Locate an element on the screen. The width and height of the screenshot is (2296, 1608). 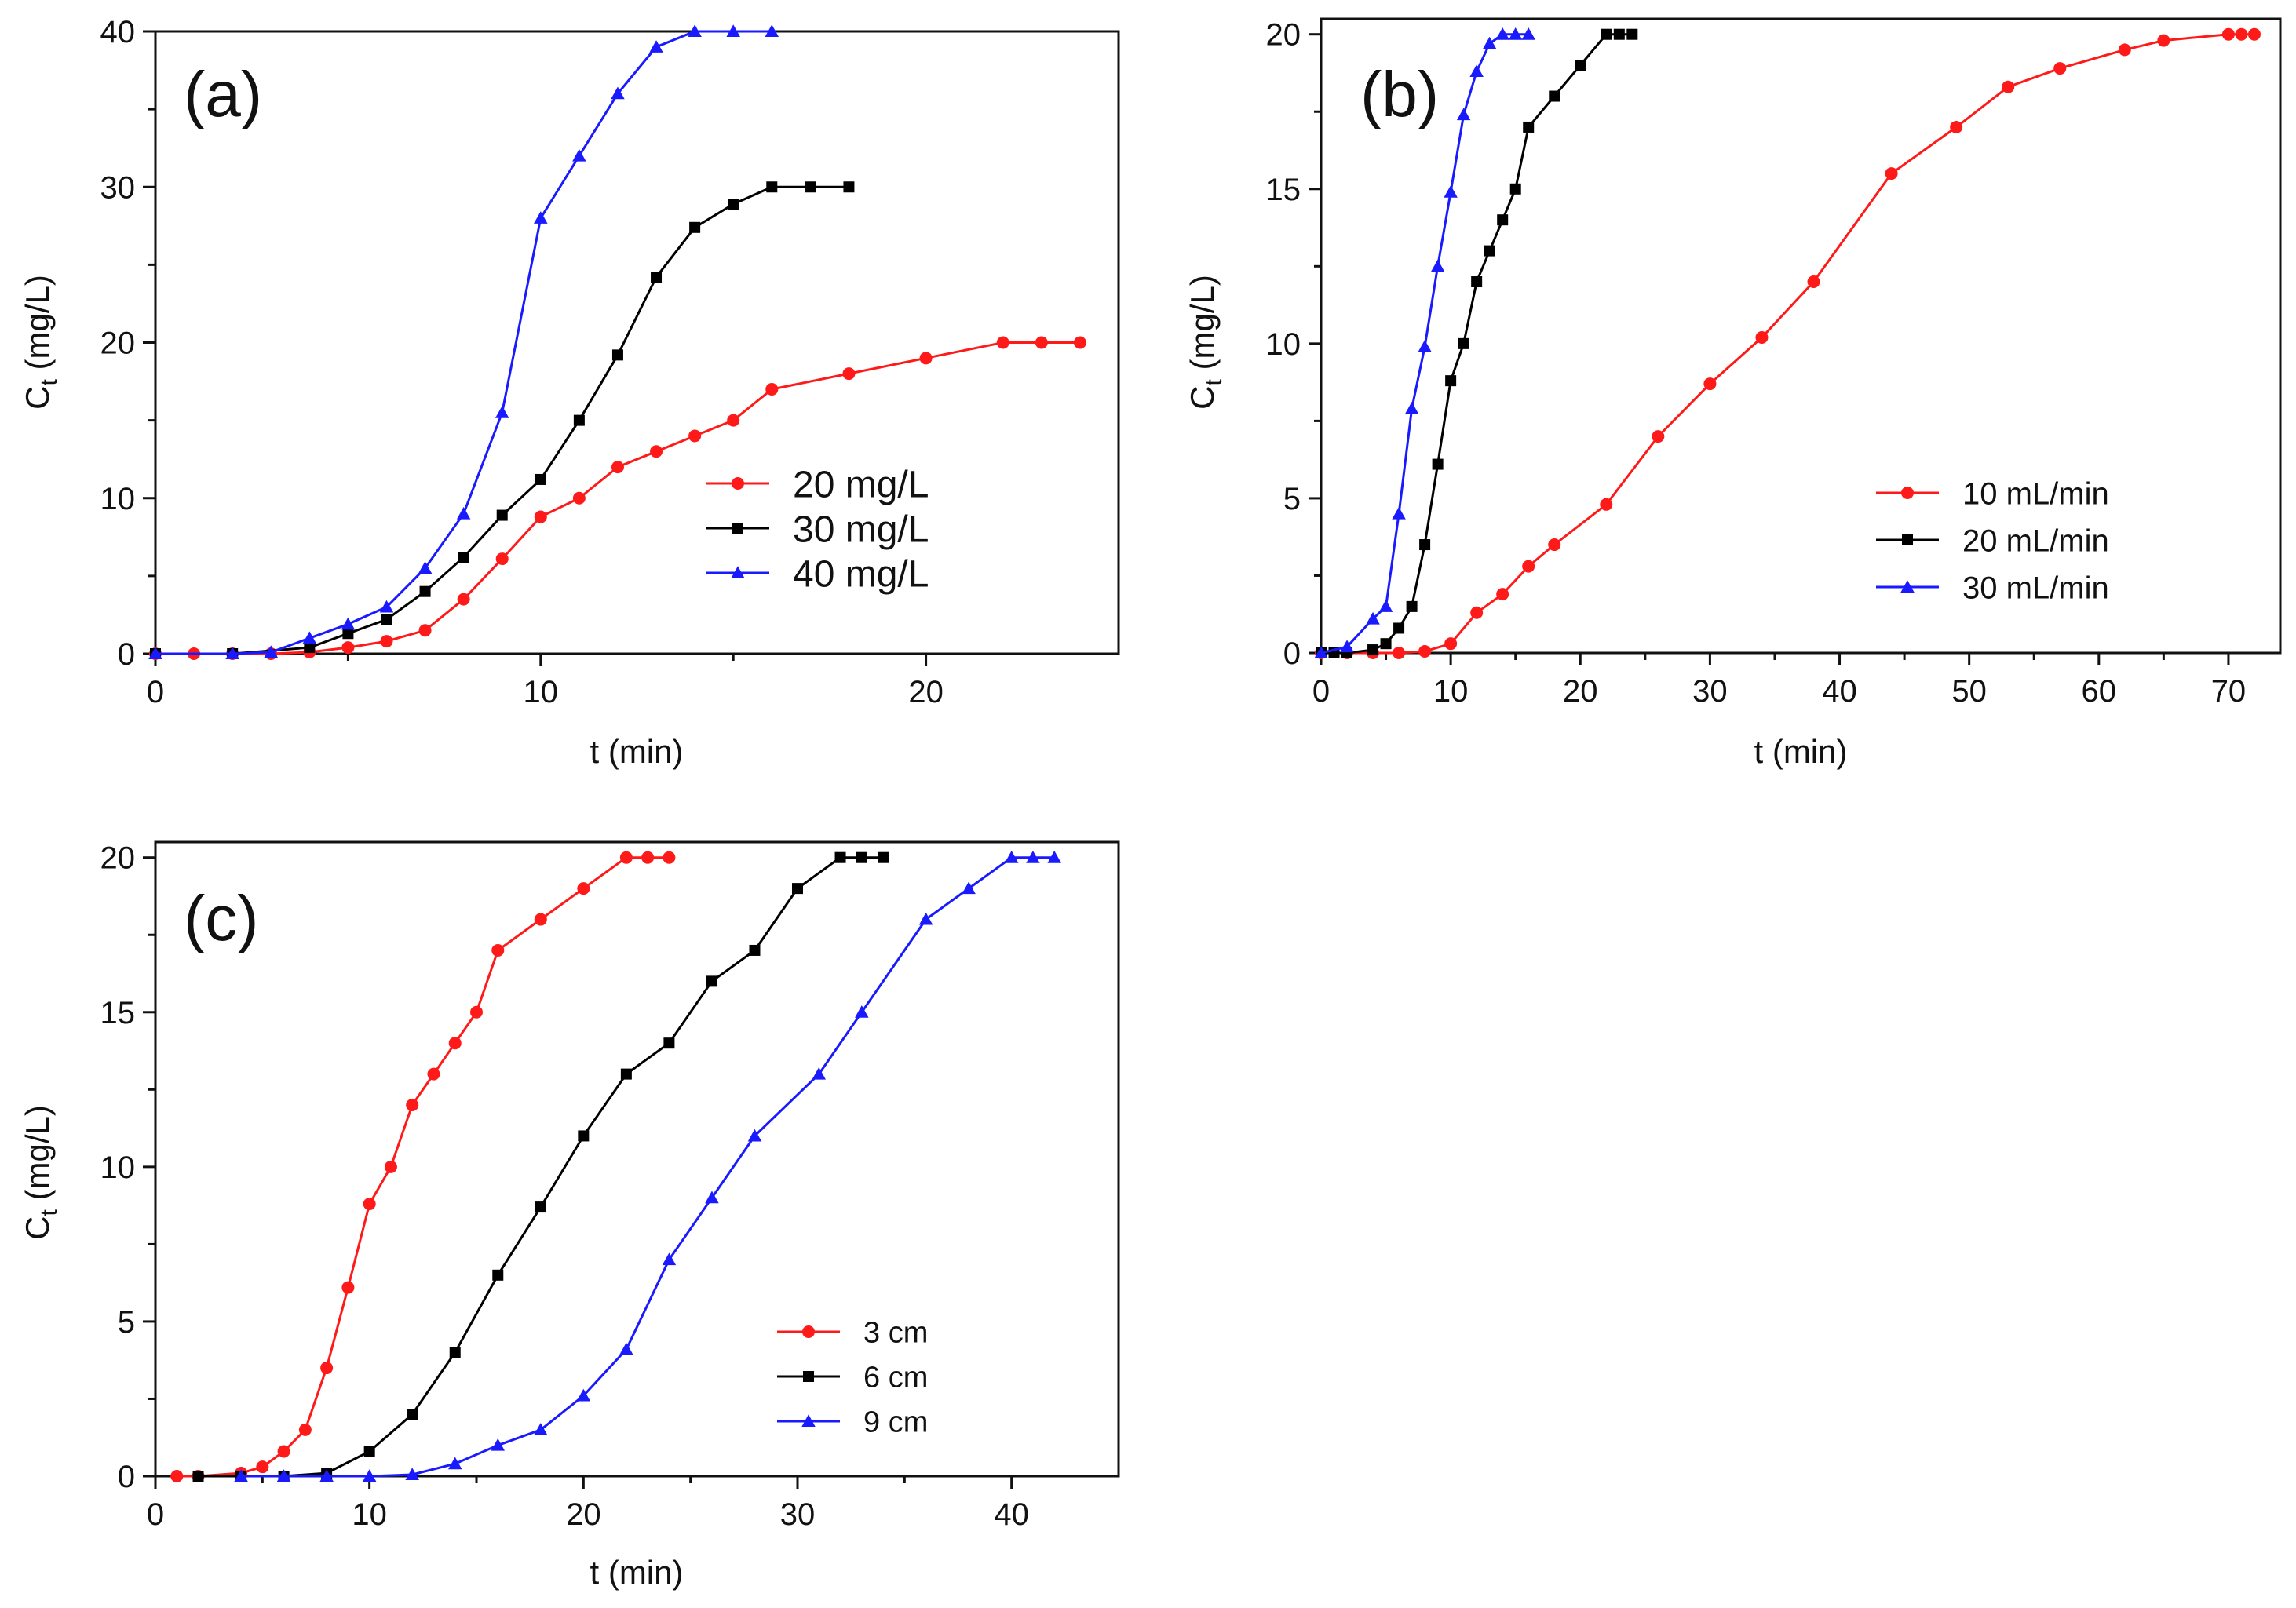
legend-label-c-0: 3 cm is located at coordinates (895, 1333).